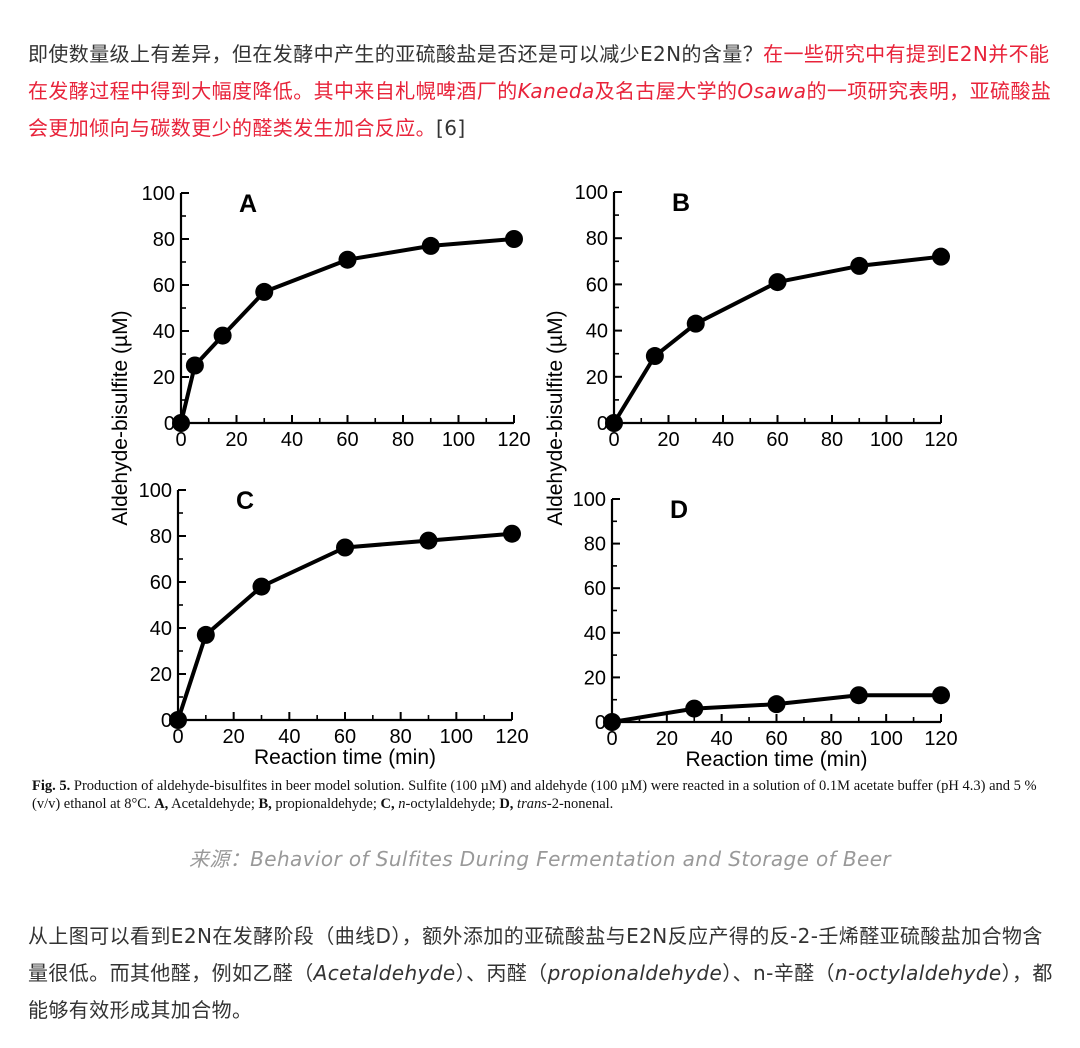 The image size is (1080, 1048). What do you see at coordinates (164, 378) in the screenshot?
I see `panel-a-ytick-label: 20` at bounding box center [164, 378].